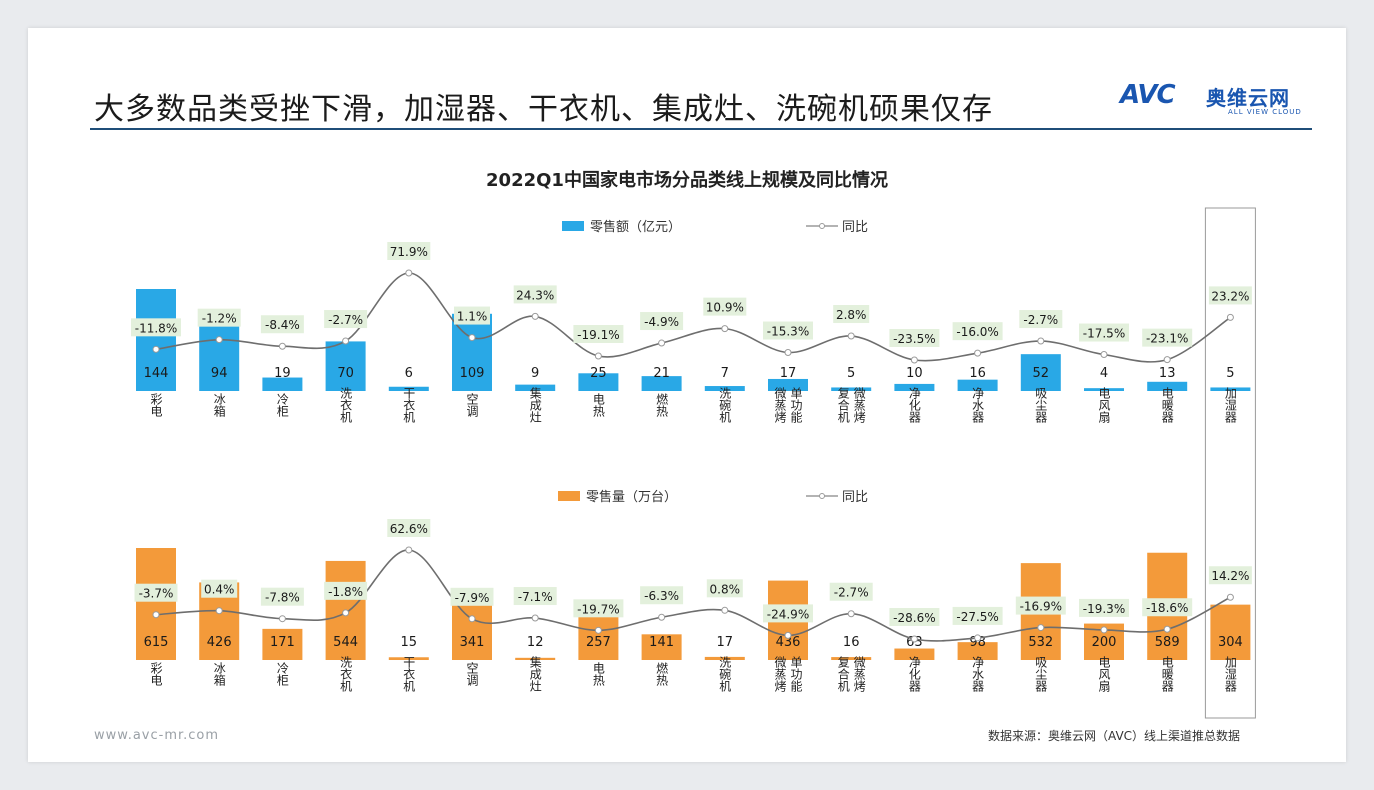 This screenshot has width=1374, height=790. Describe the element at coordinates (687, 180) in the screenshot. I see `chart-title: 2022Q1中国家电市场分品类线上规模及同比情况` at that location.